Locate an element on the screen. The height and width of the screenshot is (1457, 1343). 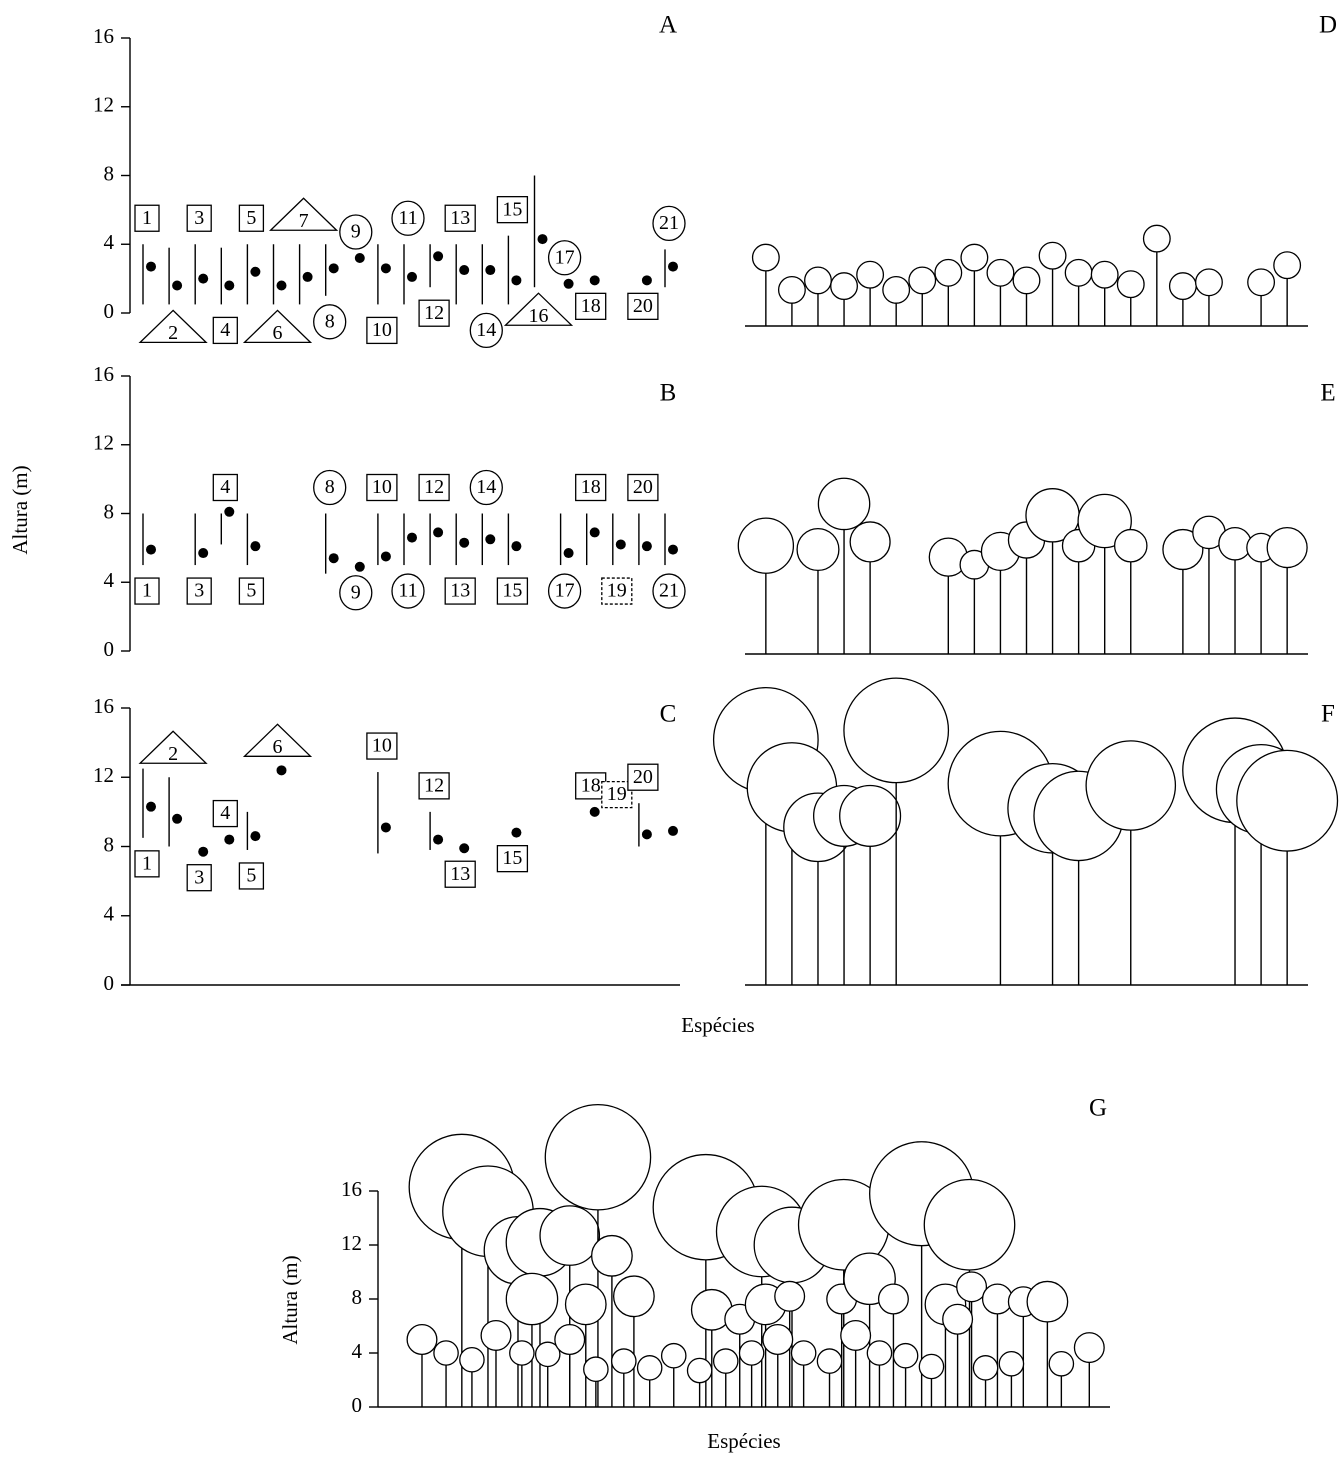
species-label: 20 is located at coordinates (643, 487).